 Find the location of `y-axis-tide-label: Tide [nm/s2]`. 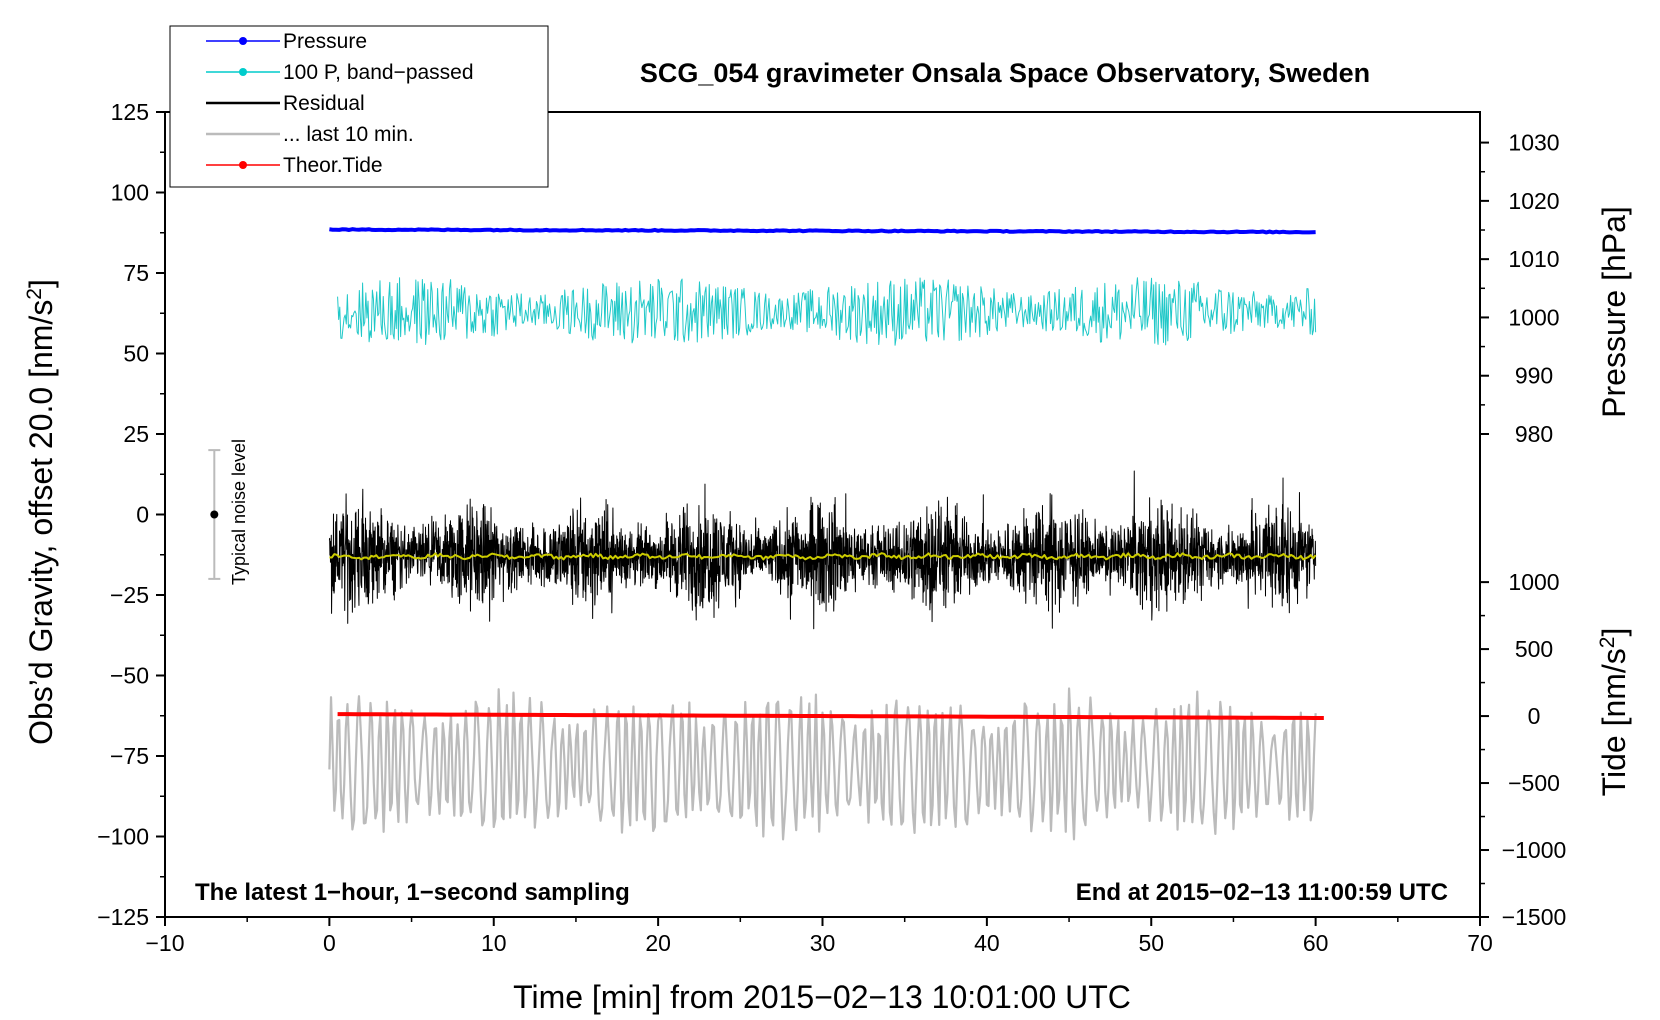

y-axis-tide-label: Tide [nm/s2] is located at coordinates (1614, 712).